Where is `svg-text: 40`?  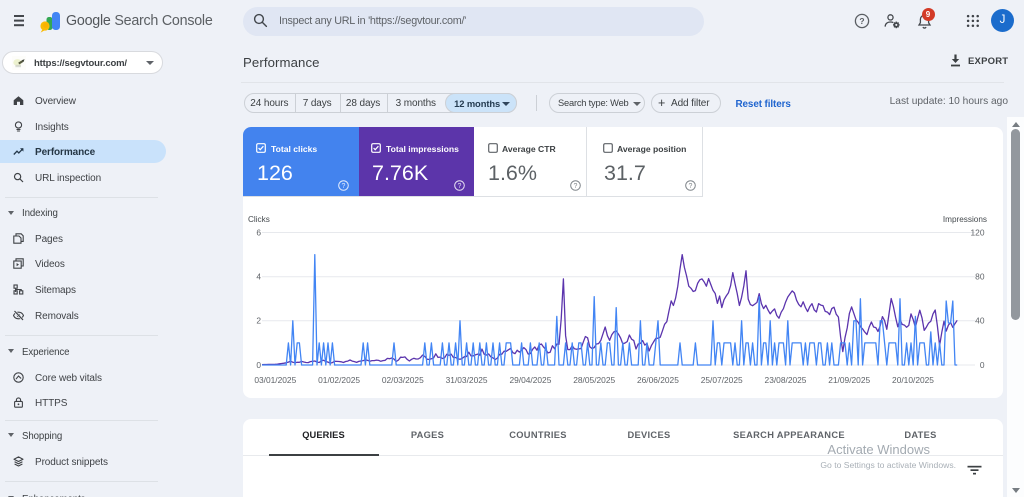 svg-text: 40 is located at coordinates (980, 321).